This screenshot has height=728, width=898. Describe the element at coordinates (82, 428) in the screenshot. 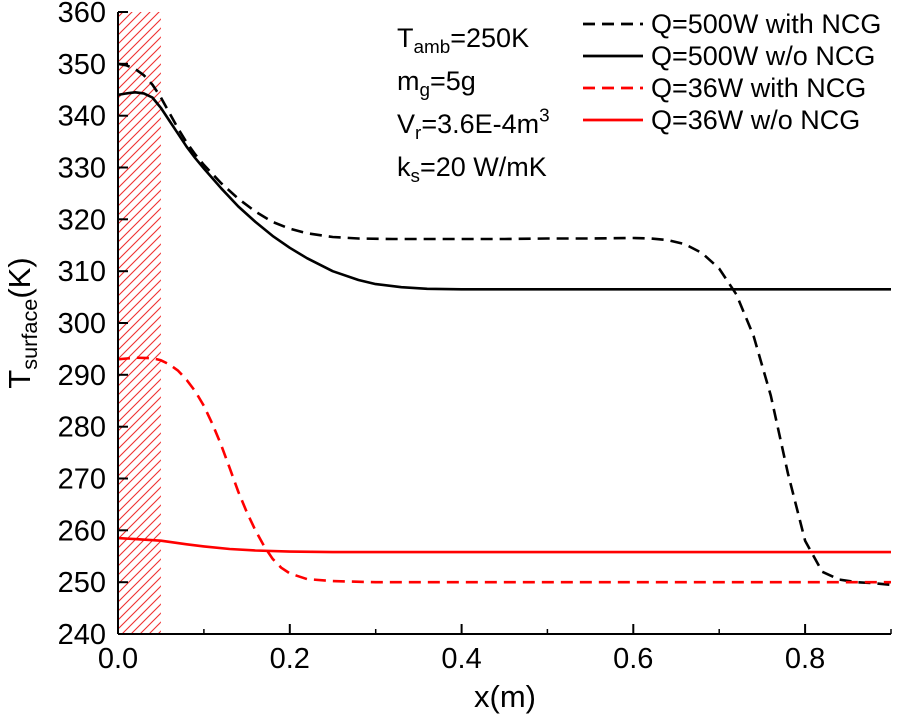

I see `y-tick-label: 280` at that location.